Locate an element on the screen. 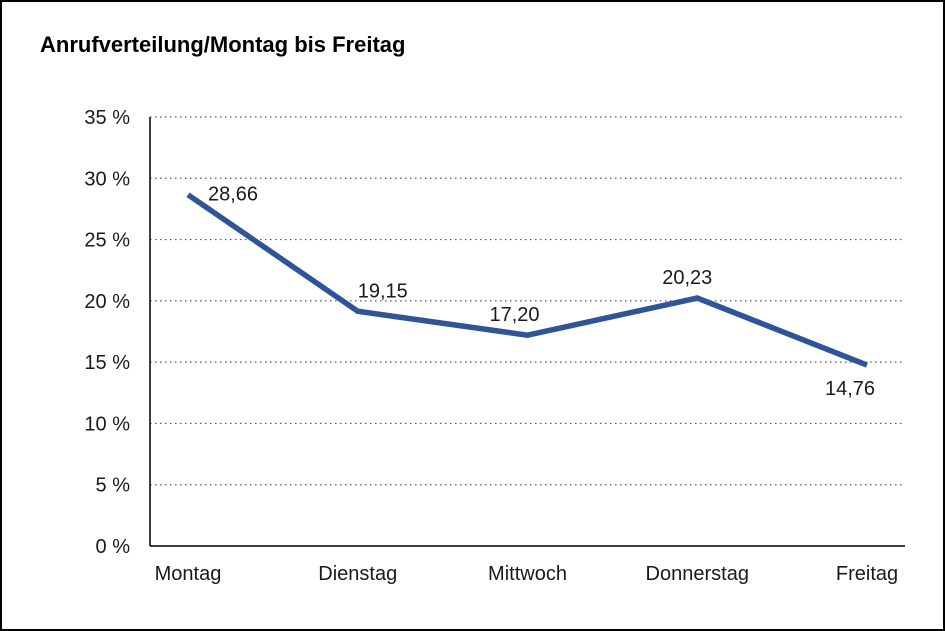 Image resolution: width=945 pixels, height=631 pixels. y-axis-tick-label: 10 % is located at coordinates (107, 424).